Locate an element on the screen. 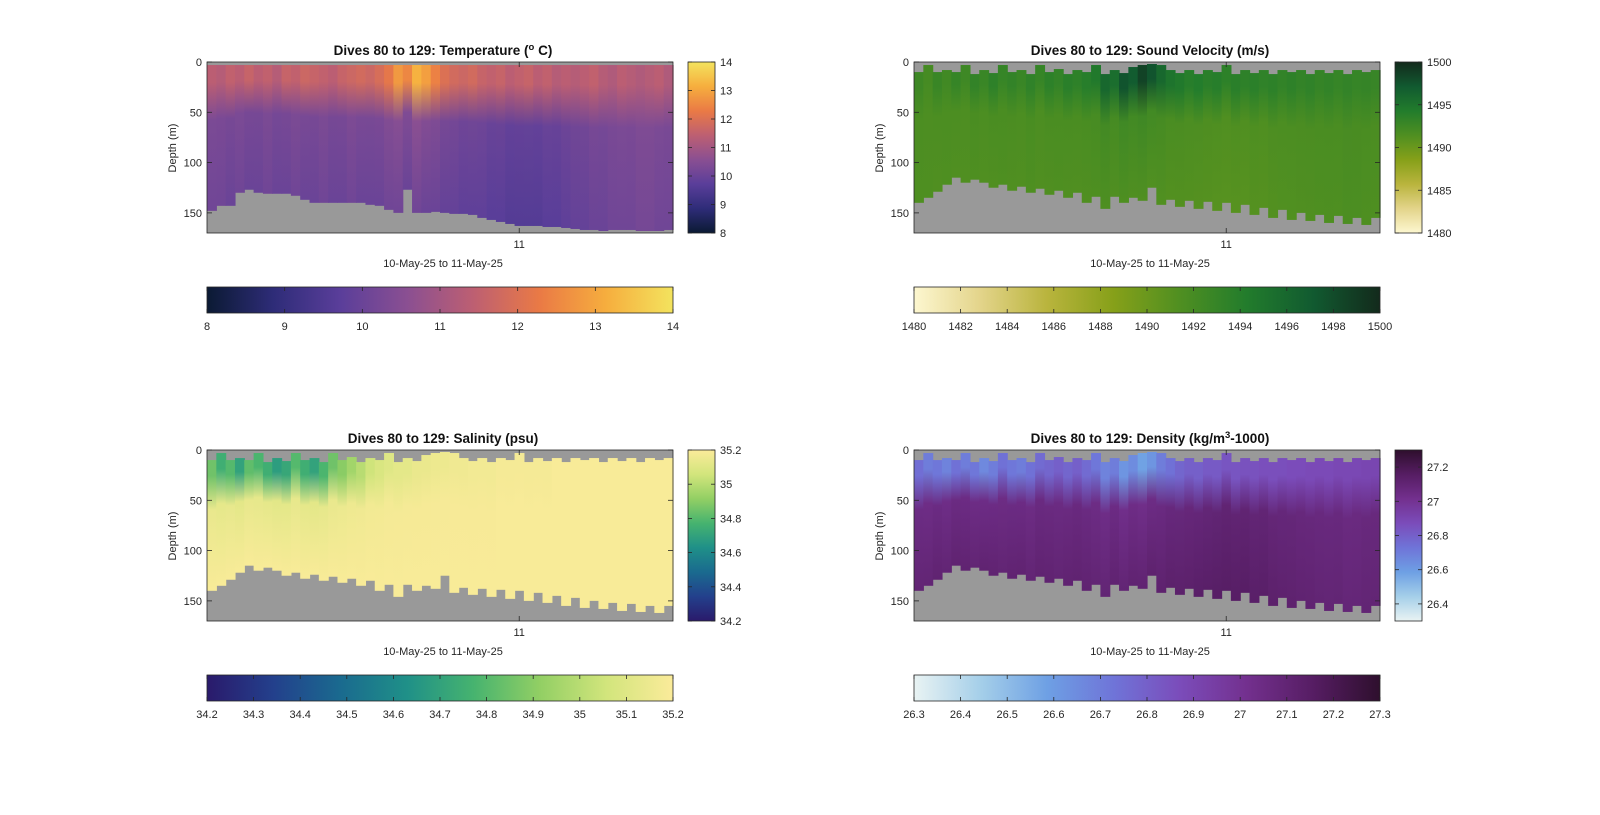 The width and height of the screenshot is (1600, 815). colorbar-tick-label: 26.3 is located at coordinates (913, 715).